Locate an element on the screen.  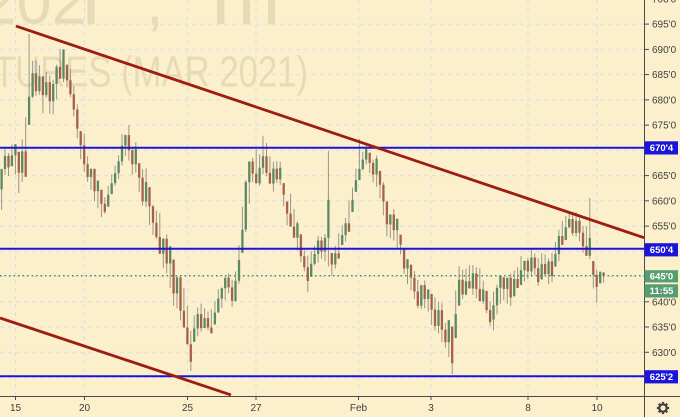
svg-text: 670'4 is located at coordinates (662, 148).